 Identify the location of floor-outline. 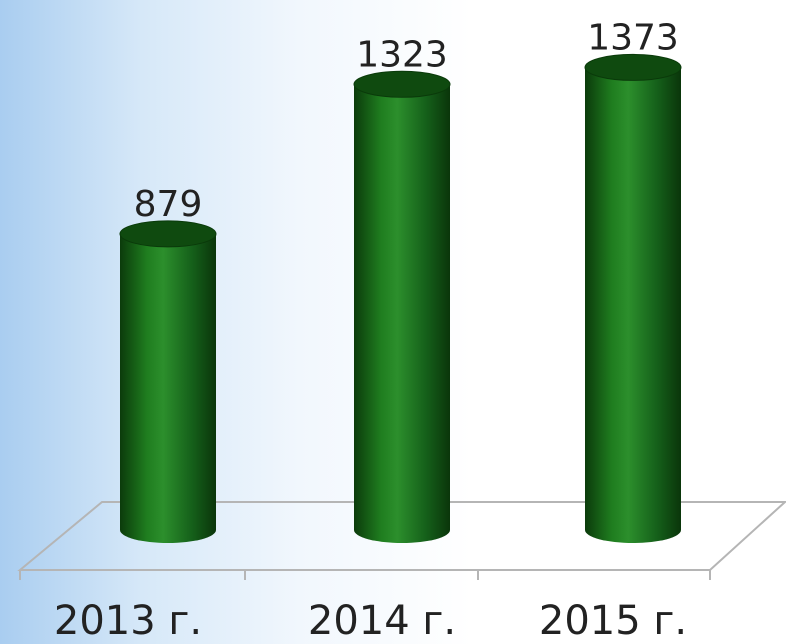
(401, 536).